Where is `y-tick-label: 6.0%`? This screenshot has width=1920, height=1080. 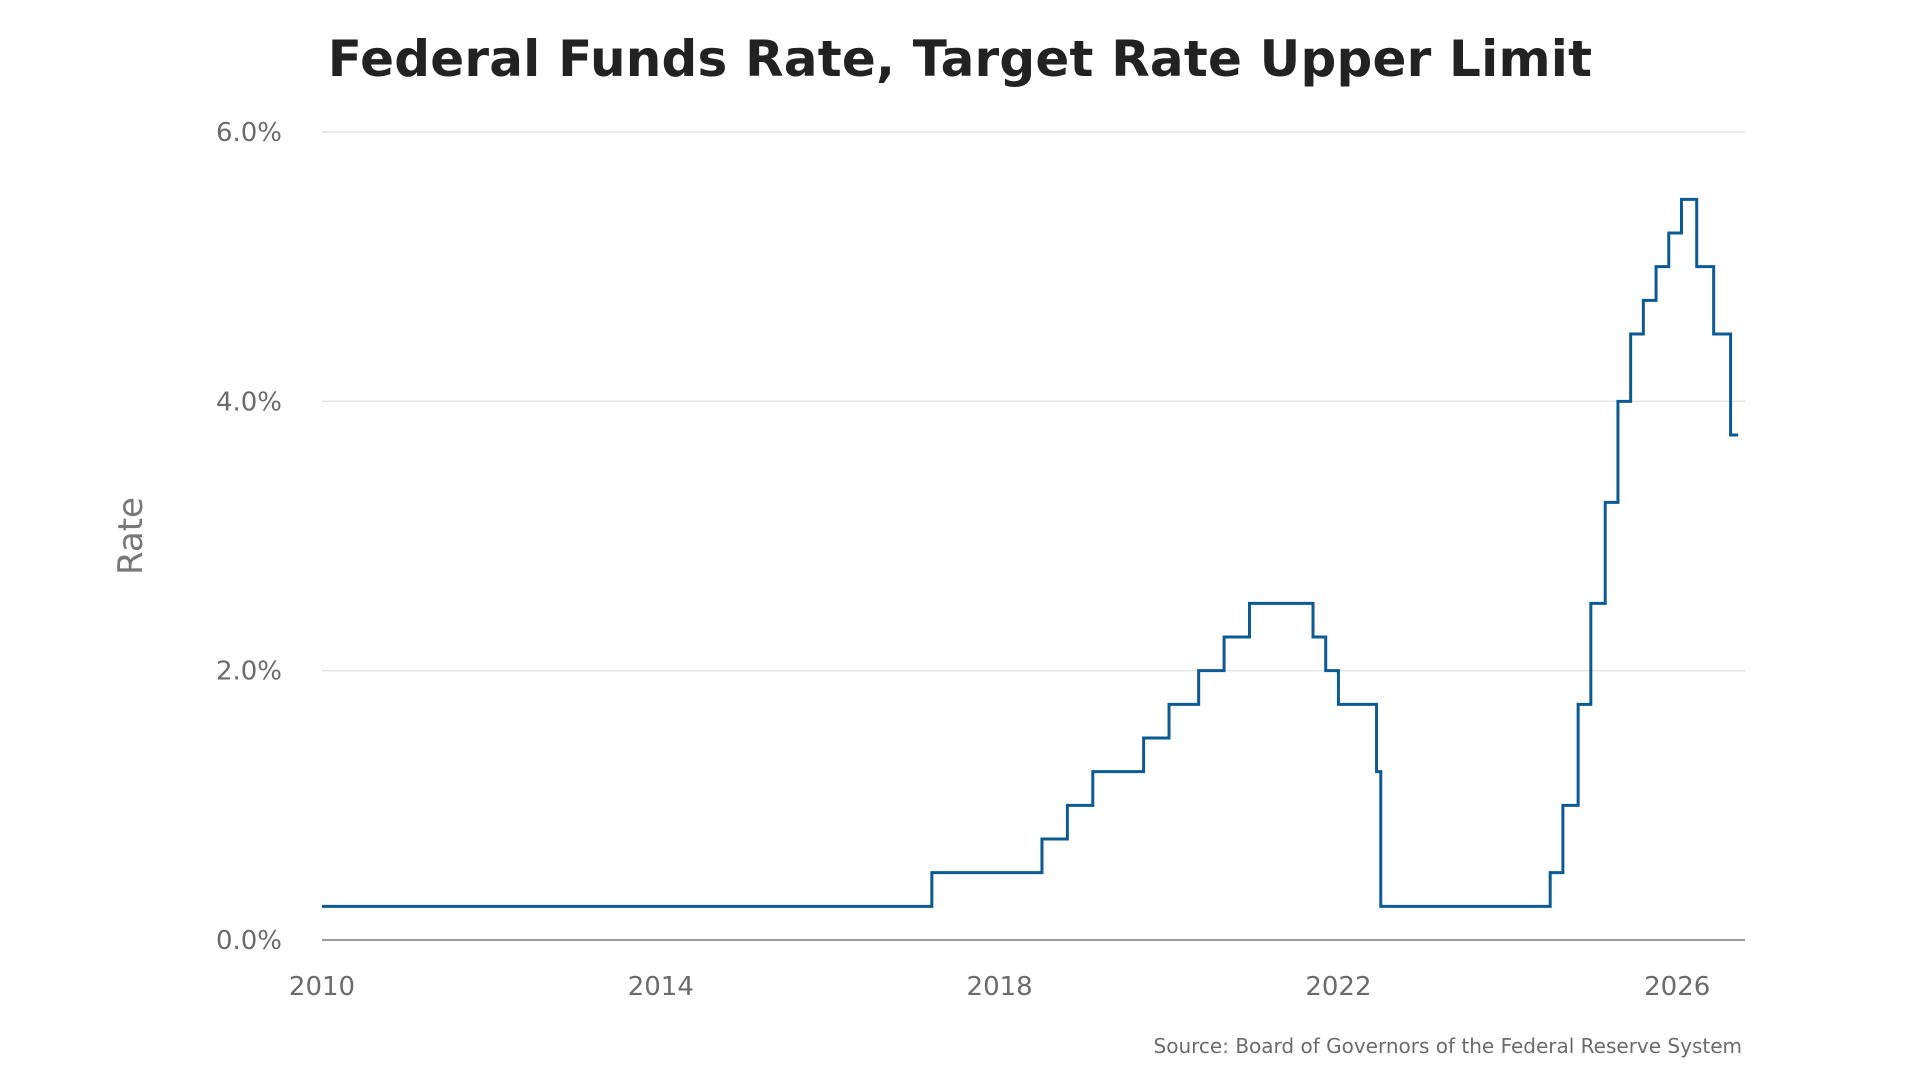 y-tick-label: 6.0% is located at coordinates (249, 133).